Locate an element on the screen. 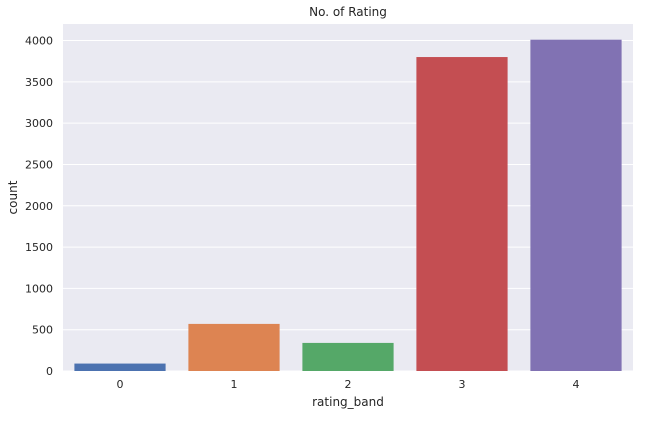 Image resolution: width=649 pixels, height=422 pixels. y-axis-ticks: 0 500 1000 1500 2000 2500 3000 3500 4000 is located at coordinates (39, 206).